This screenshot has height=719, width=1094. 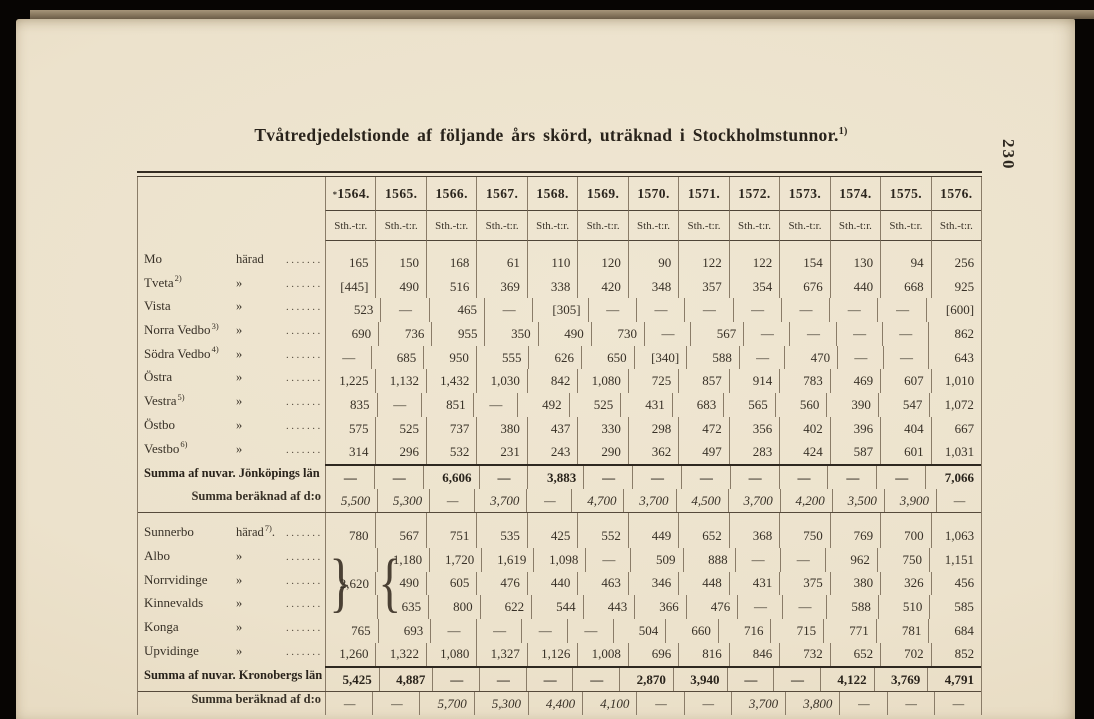 I want to click on district-name: Konga, so click(x=161, y=626).